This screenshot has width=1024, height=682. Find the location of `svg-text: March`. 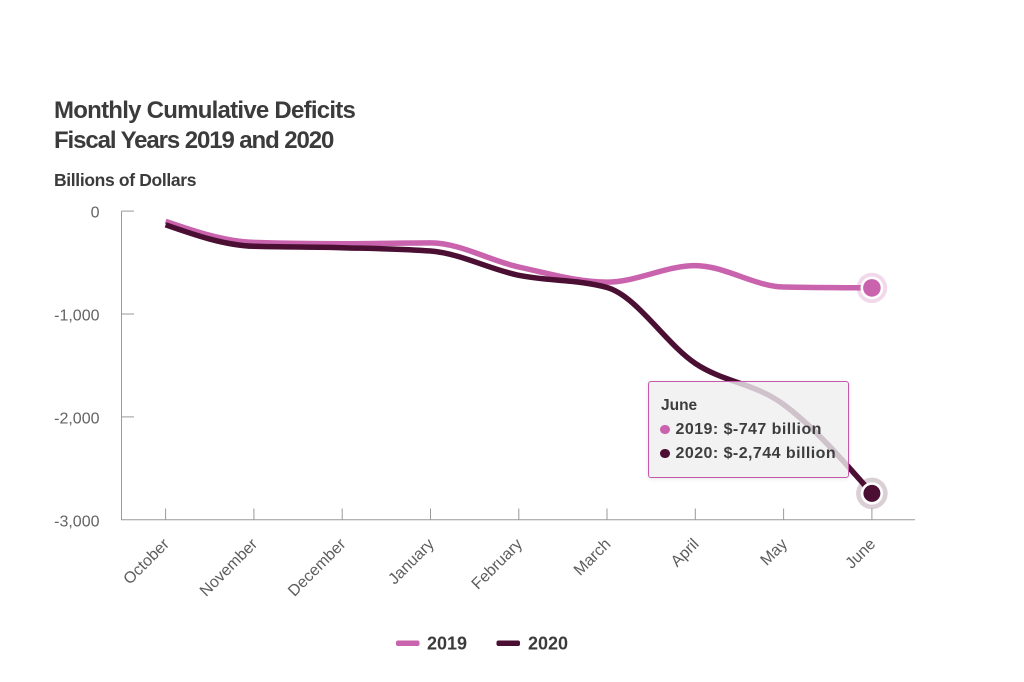

svg-text: March is located at coordinates (592, 557).